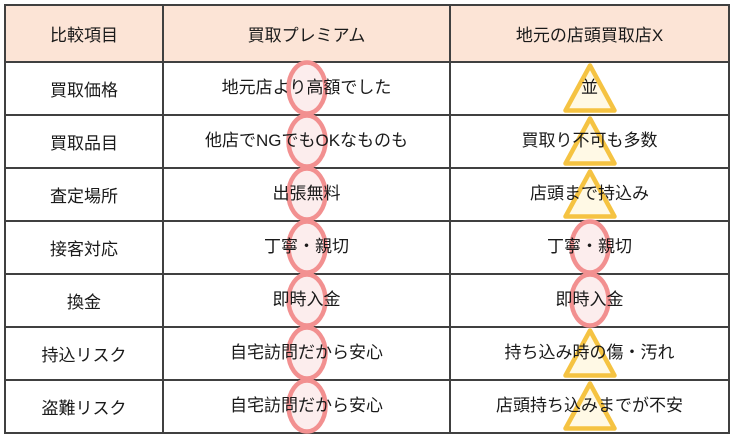 The height and width of the screenshot is (440, 740). What do you see at coordinates (84, 247) in the screenshot?
I see `row-label: 接客対応` at bounding box center [84, 247].